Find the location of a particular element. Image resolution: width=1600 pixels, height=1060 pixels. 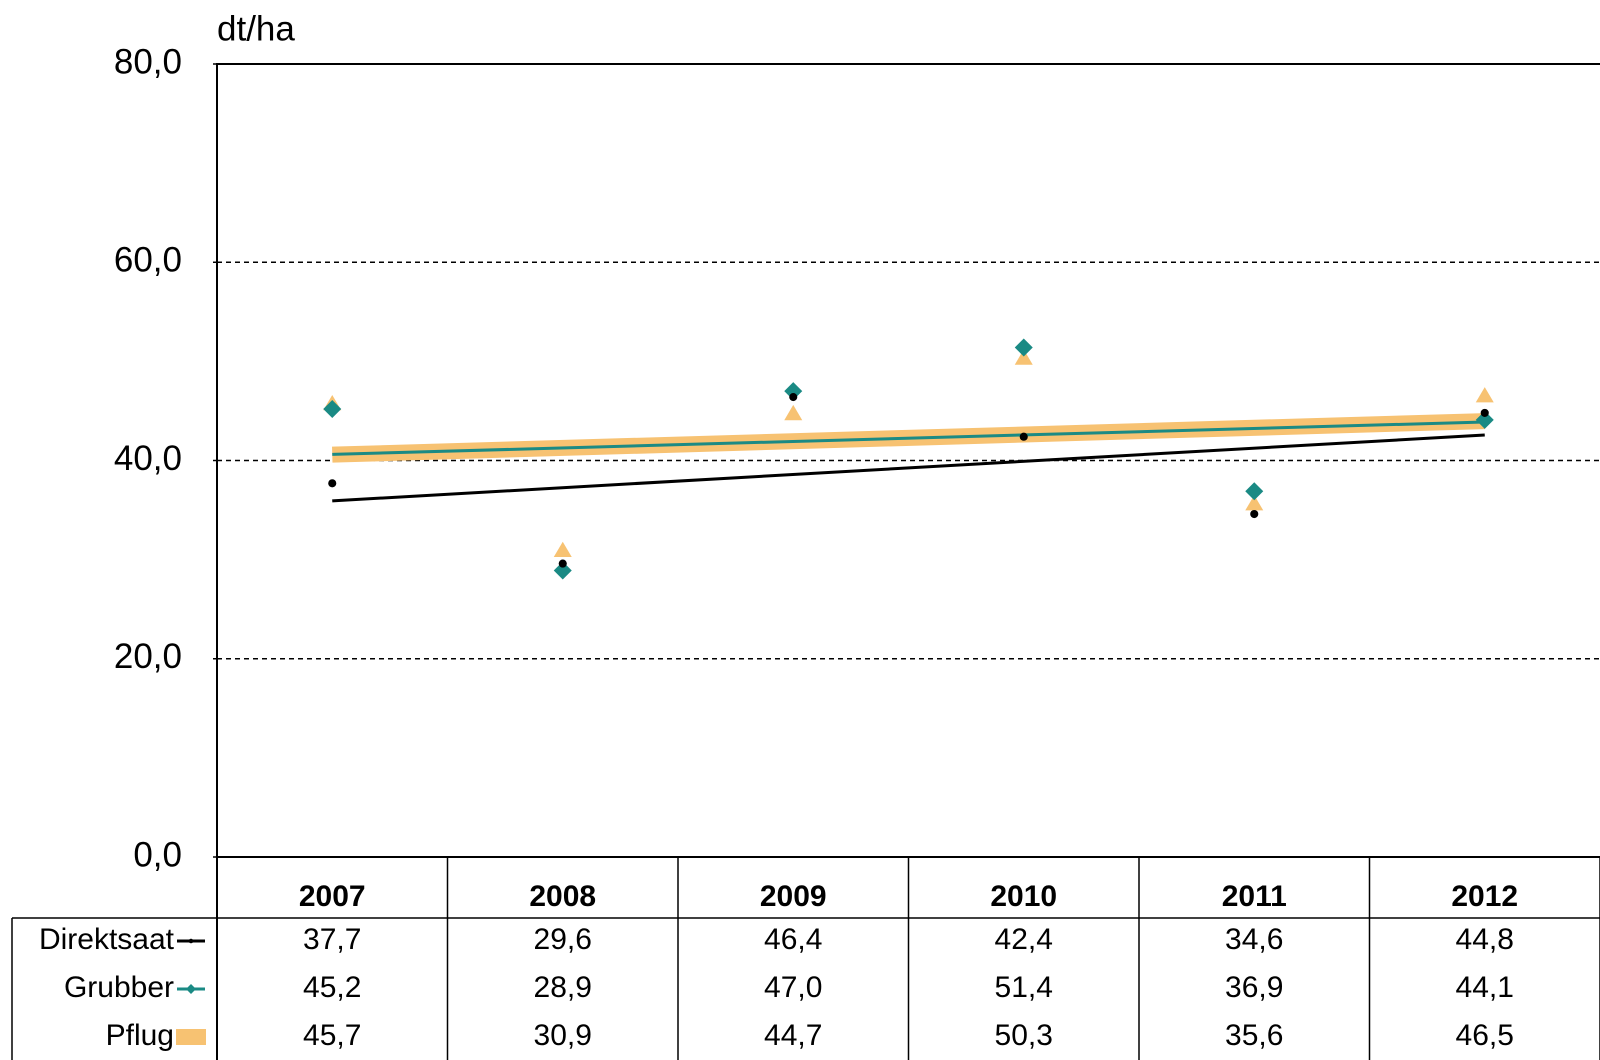

x-tick-label: 2007 is located at coordinates (332, 896).